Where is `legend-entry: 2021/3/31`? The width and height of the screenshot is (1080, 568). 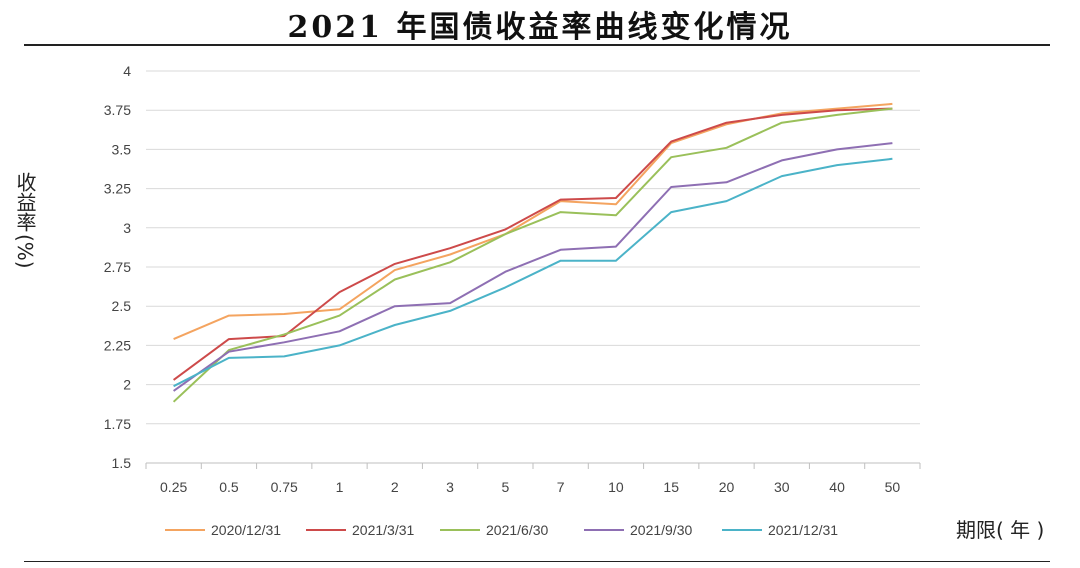 legend-entry: 2021/3/31 is located at coordinates (383, 530).